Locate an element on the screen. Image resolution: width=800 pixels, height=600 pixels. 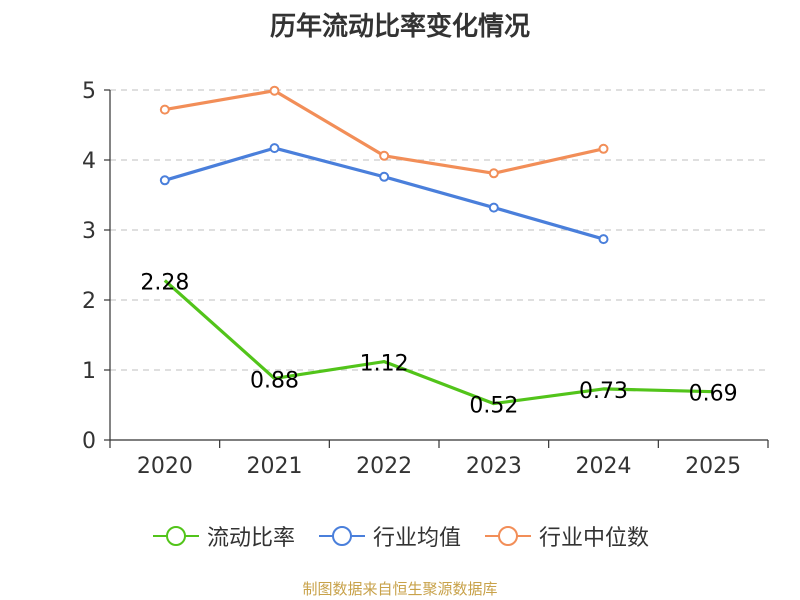
legend-item-current-ratio: 流动比率 is located at coordinates (223, 536).